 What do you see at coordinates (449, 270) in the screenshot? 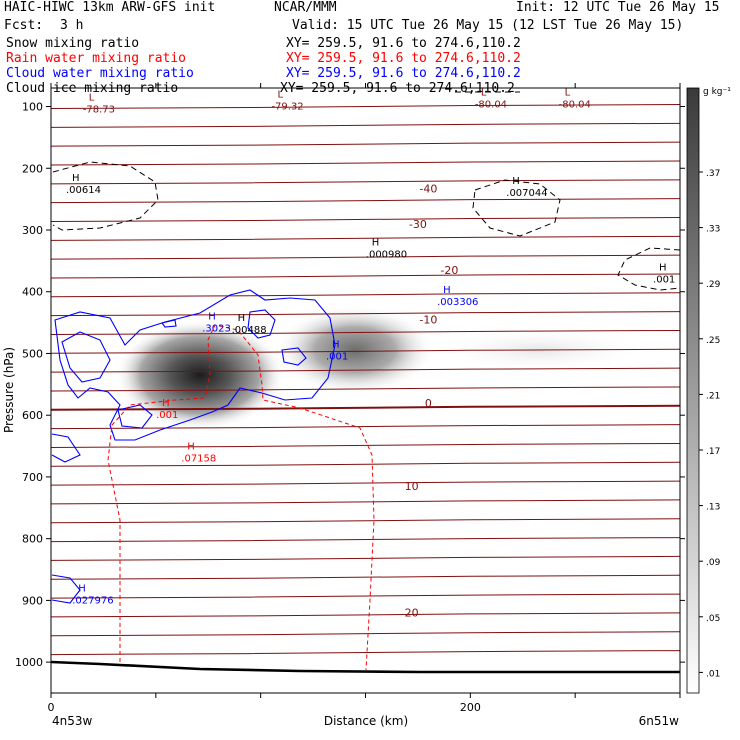
I see `isotherm-label: -20` at bounding box center [449, 270].